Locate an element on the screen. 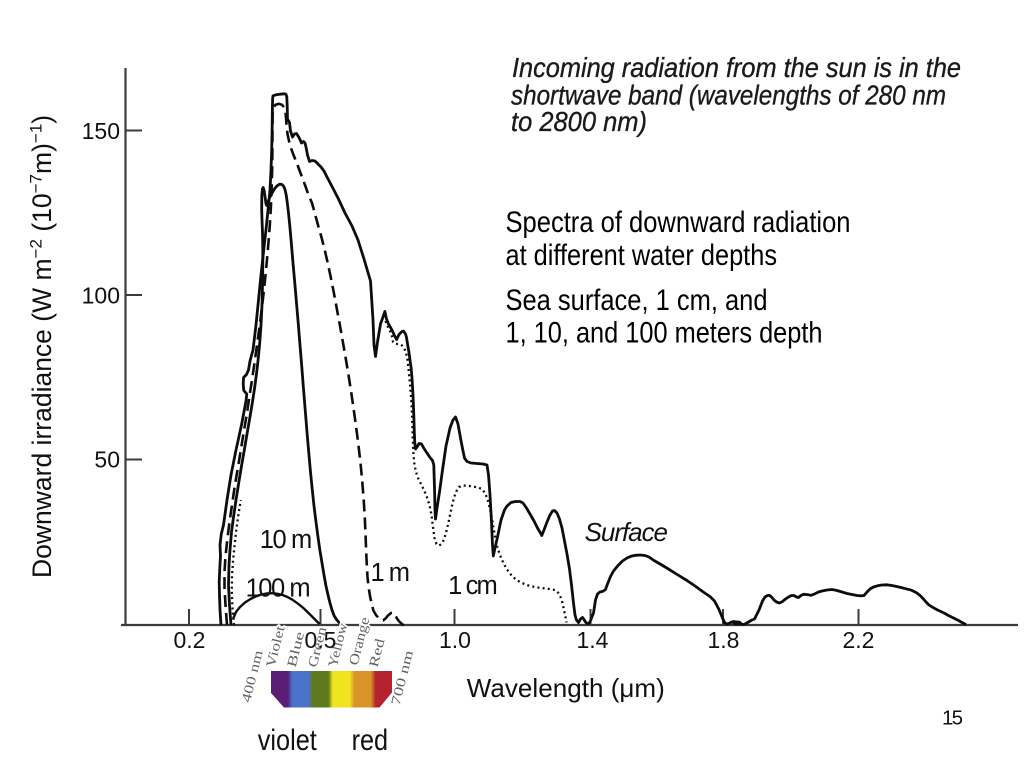 The image size is (1024, 768). svg-text: 1.8 is located at coordinates (724, 640).